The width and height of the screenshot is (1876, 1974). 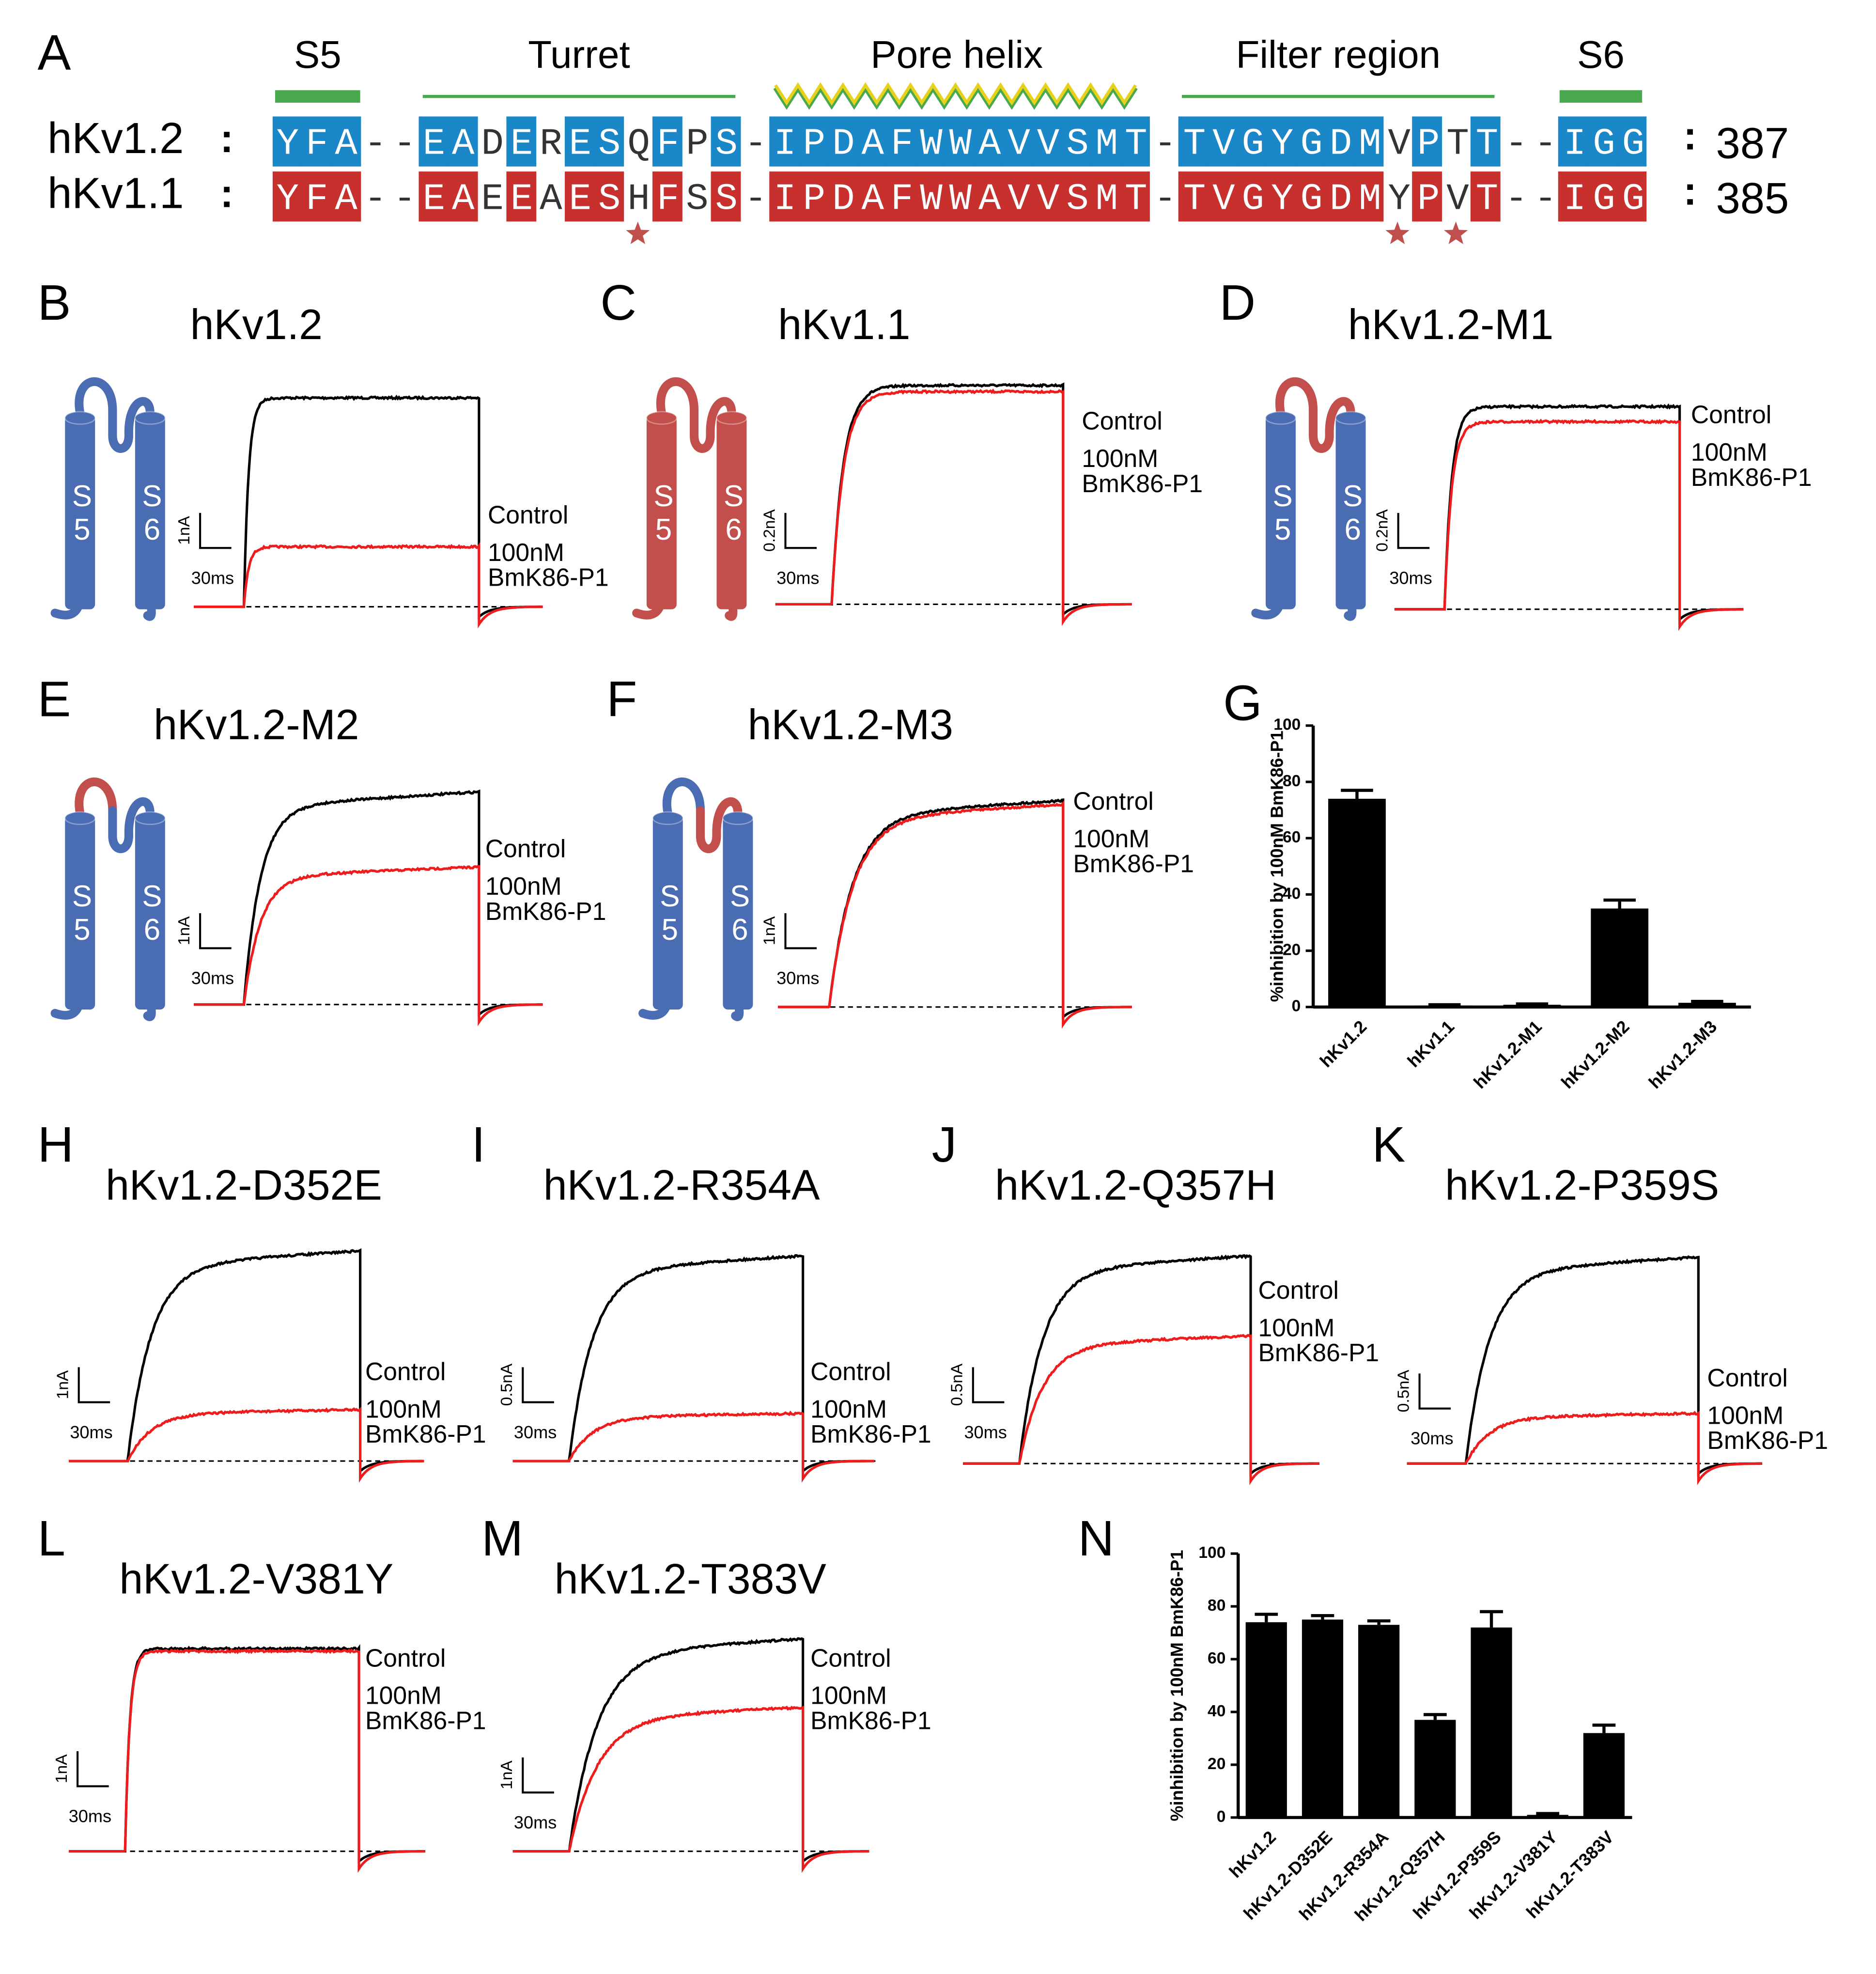 What do you see at coordinates (1582, 1185) in the screenshot?
I see `panel-title: hKv1.2-P359S` at bounding box center [1582, 1185].